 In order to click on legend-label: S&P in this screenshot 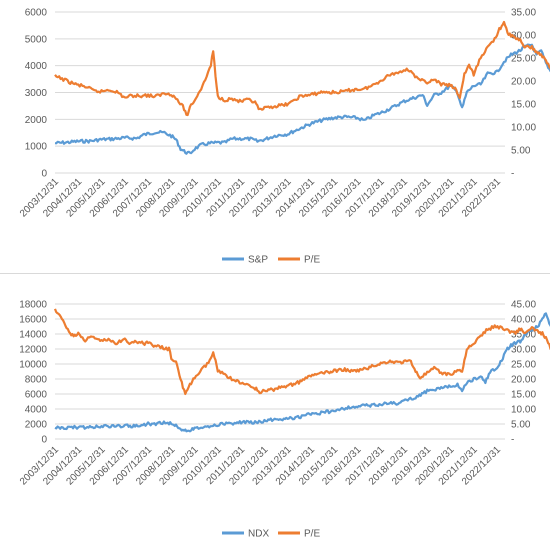, I will do `click(258, 260)`.